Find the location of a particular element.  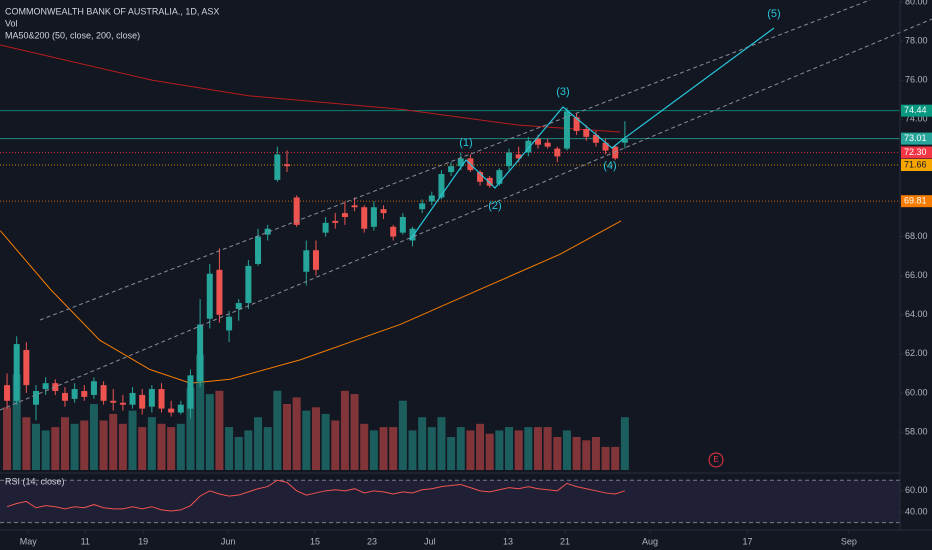

x-tick-label: Sep is located at coordinates (849, 541).